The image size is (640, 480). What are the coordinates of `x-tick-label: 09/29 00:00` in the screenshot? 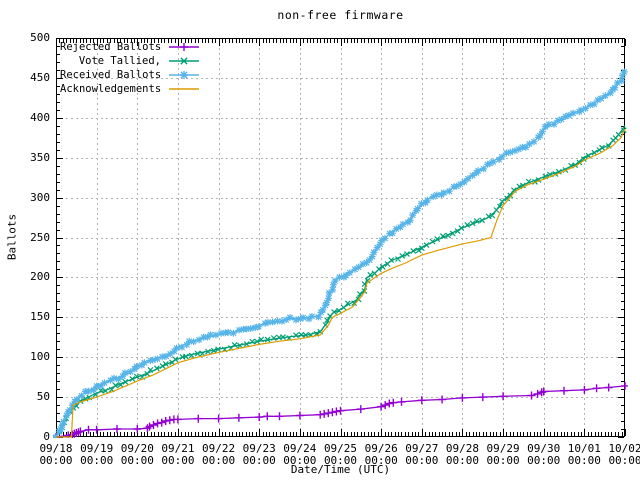 It's located at (503, 455).